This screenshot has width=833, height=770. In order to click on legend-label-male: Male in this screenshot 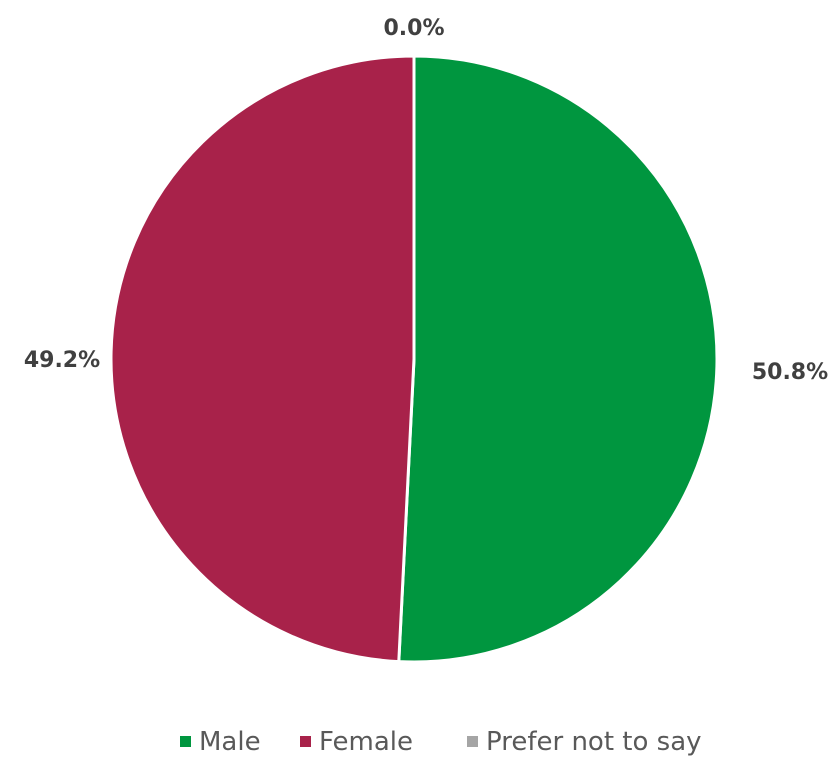, I will do `click(230, 742)`.